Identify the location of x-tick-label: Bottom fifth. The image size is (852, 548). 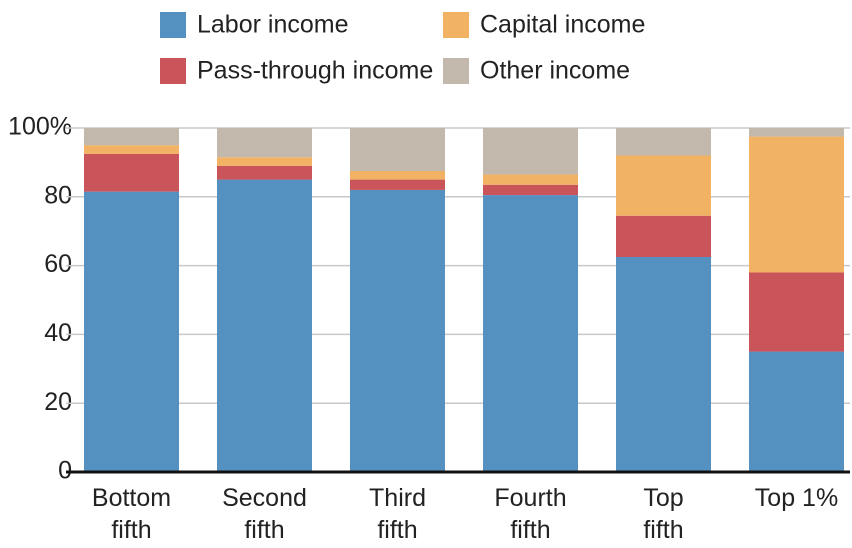
(131, 514).